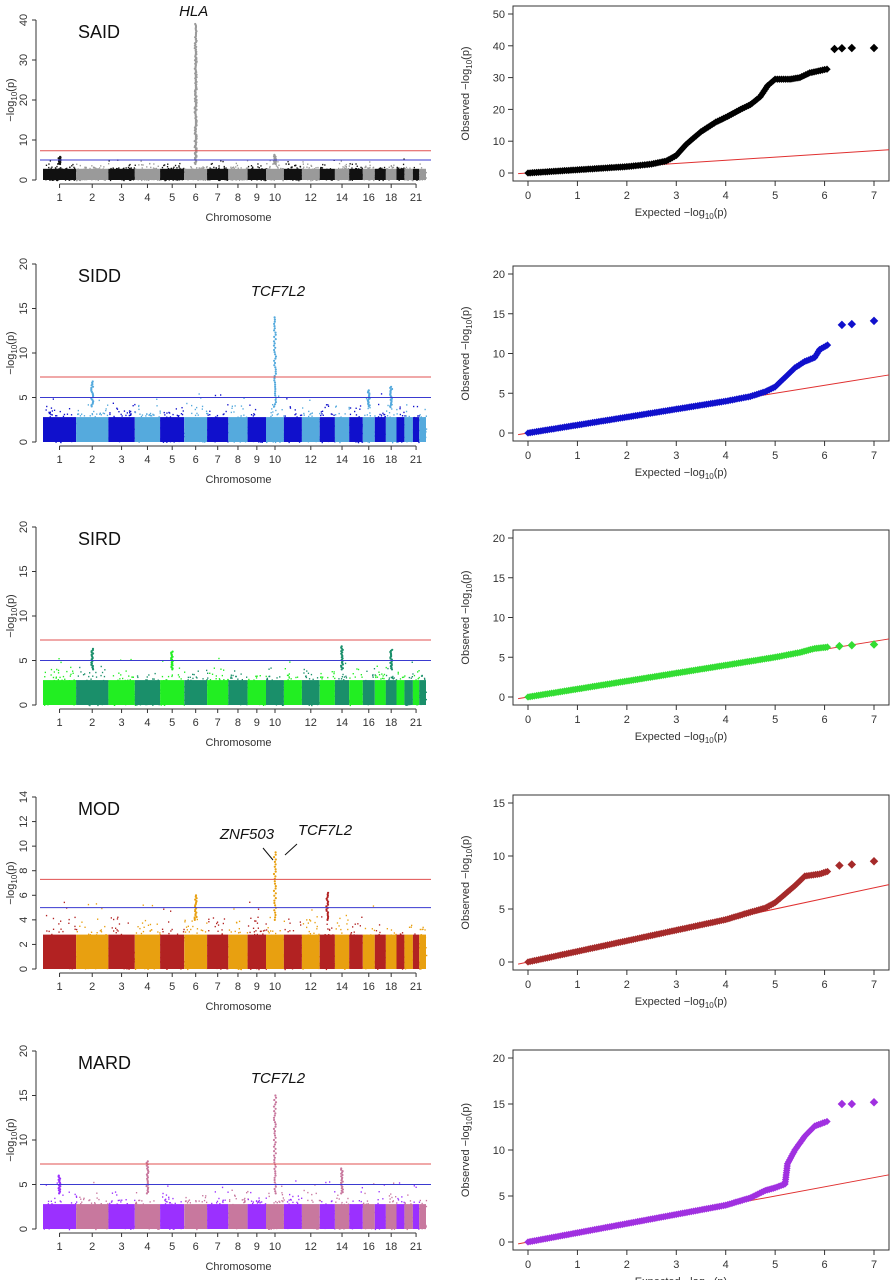 The height and width of the screenshot is (1280, 893). Describe the element at coordinates (416, 198) in the screenshot. I see `x-tick-label: 21` at that location.